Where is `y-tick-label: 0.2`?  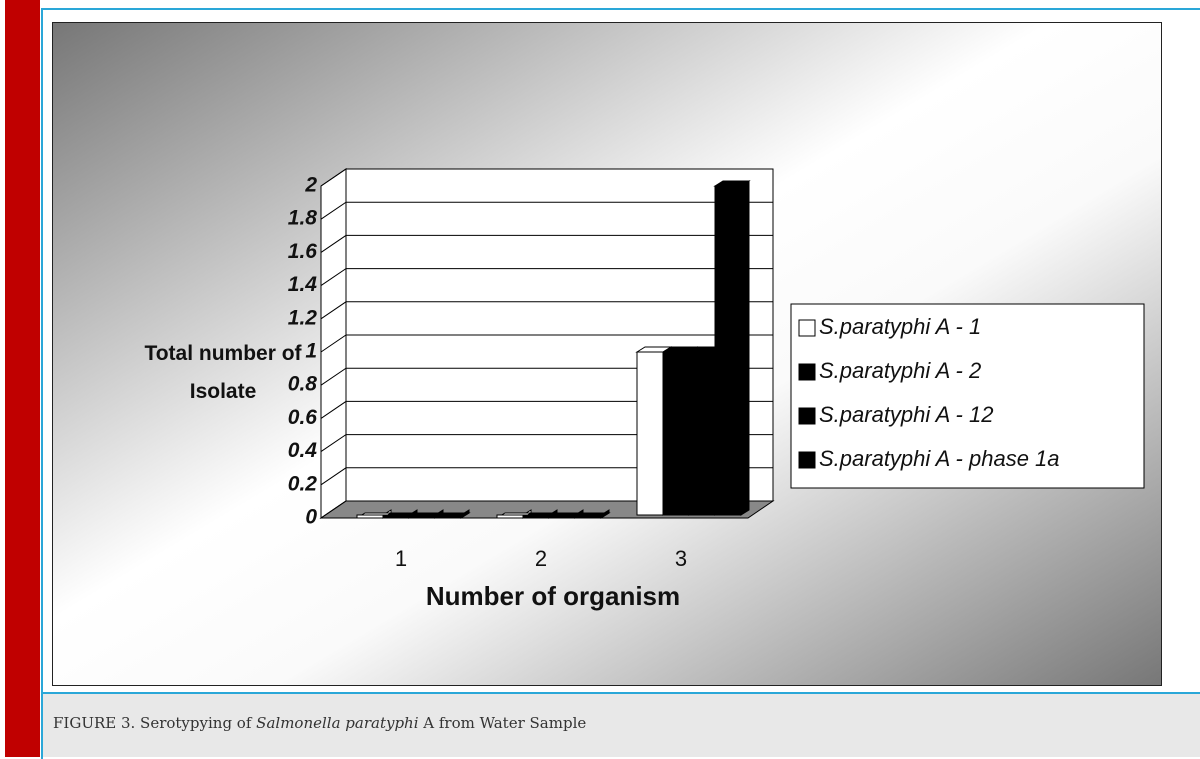
y-tick-label: 0.2 is located at coordinates (303, 483).